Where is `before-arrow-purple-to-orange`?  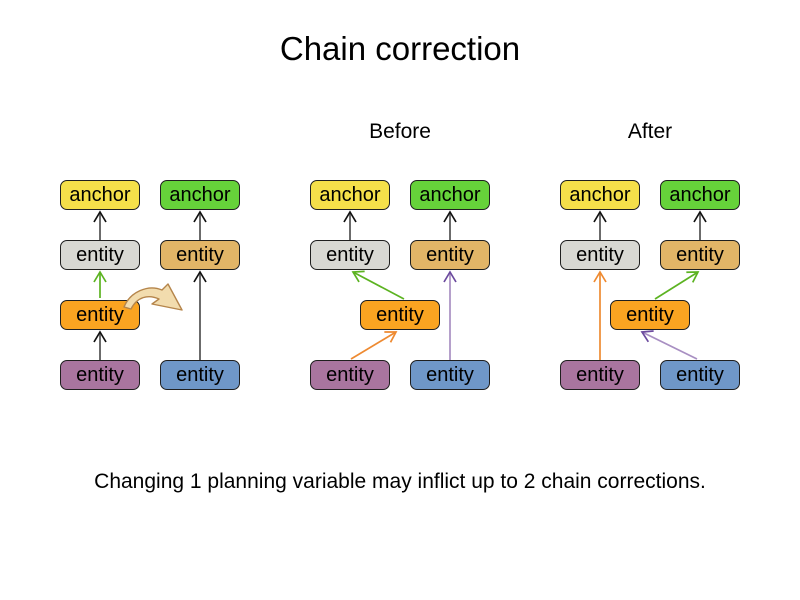
before-arrow-purple-to-orange is located at coordinates (374, 345).